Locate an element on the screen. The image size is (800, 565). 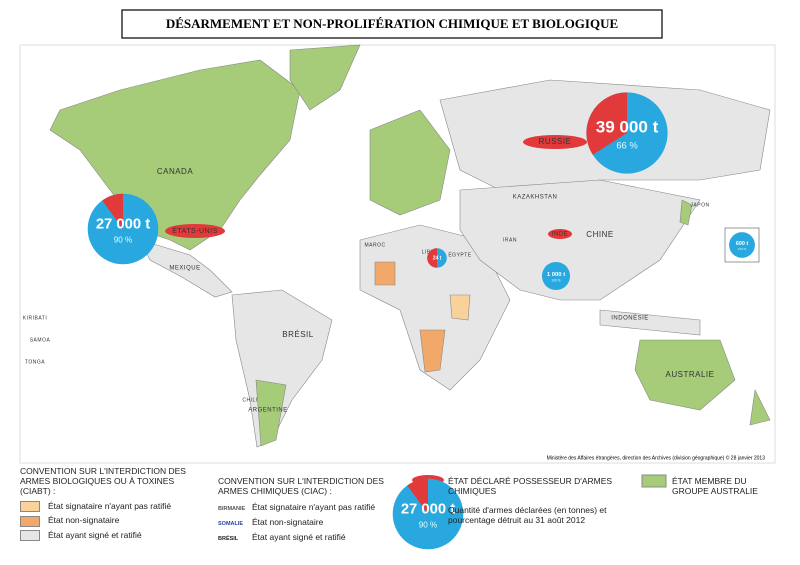
africa is located at coordinates (435, 307).